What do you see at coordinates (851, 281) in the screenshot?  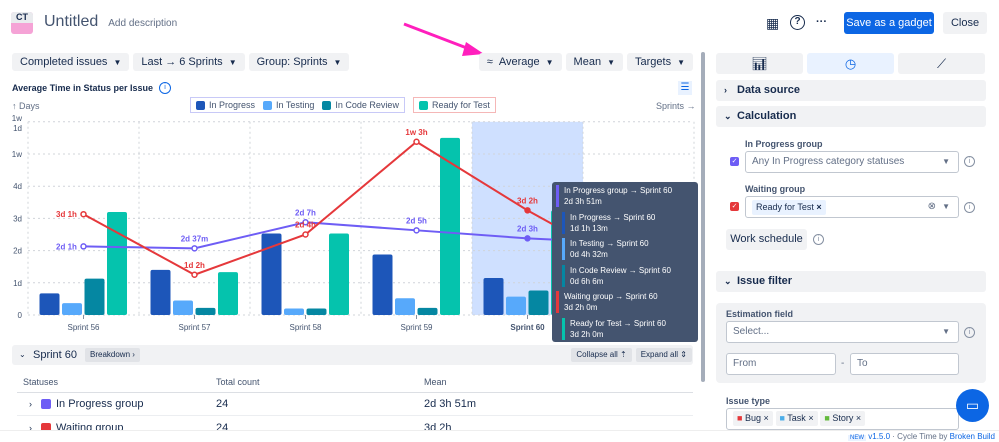 I see `issue-filter-section: ⌄ Issue filter` at bounding box center [851, 281].